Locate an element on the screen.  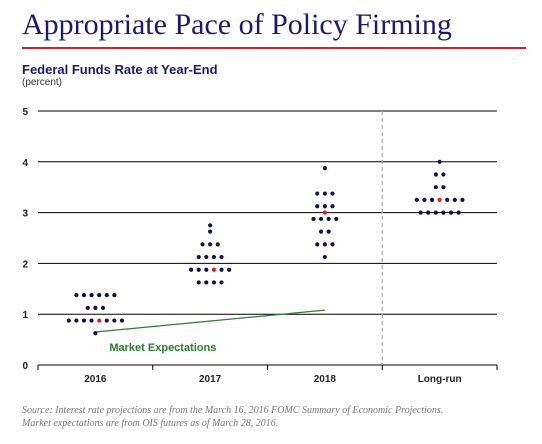
x-tick-label: 2016 is located at coordinates (95, 379).